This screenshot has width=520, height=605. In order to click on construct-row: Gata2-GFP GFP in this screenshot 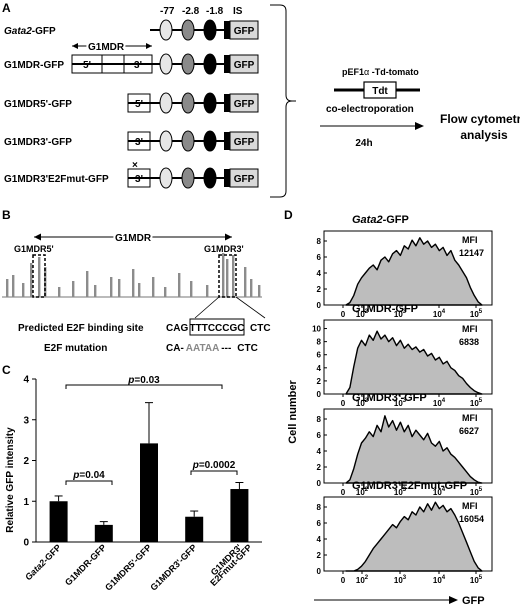, I will do `click(131, 30)`.